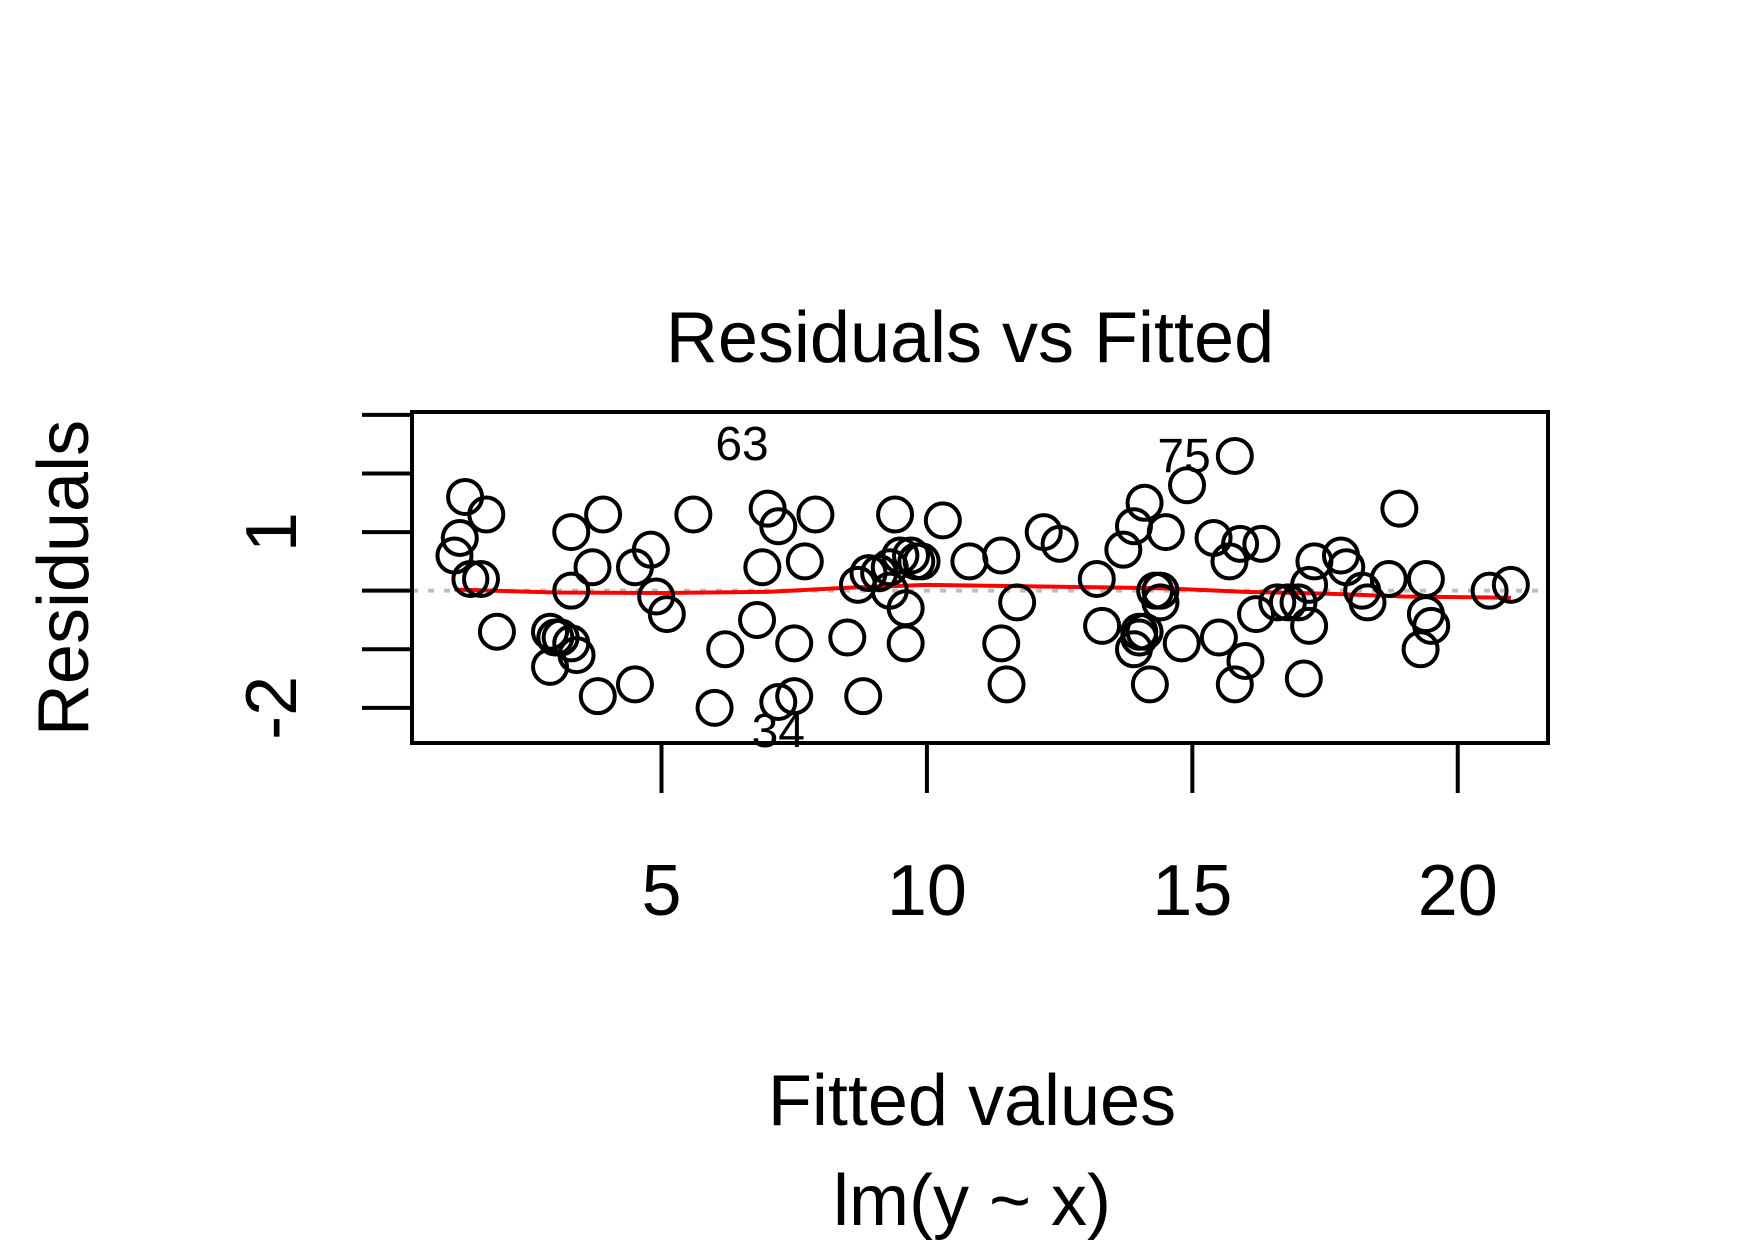 Image resolution: width=1750 pixels, height=1250 pixels. What do you see at coordinates (272, 532) in the screenshot?
I see `y-tick-label: 1` at bounding box center [272, 532].